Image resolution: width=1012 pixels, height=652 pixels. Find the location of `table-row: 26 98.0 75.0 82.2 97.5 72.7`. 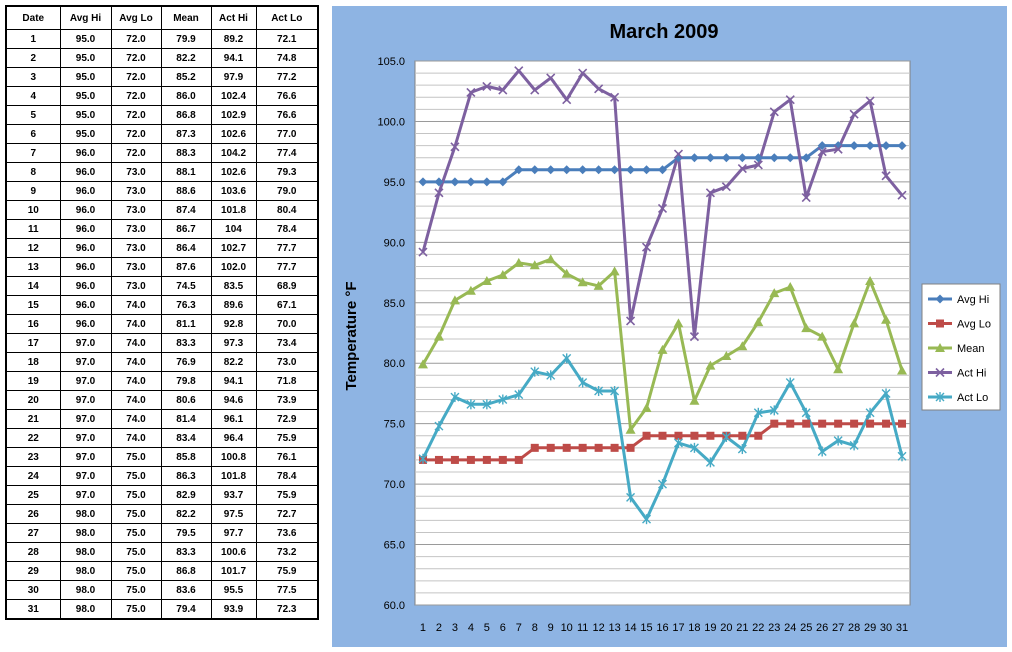

table-row: 26 98.0 75.0 82.2 97.5 72.7 is located at coordinates (162, 514).